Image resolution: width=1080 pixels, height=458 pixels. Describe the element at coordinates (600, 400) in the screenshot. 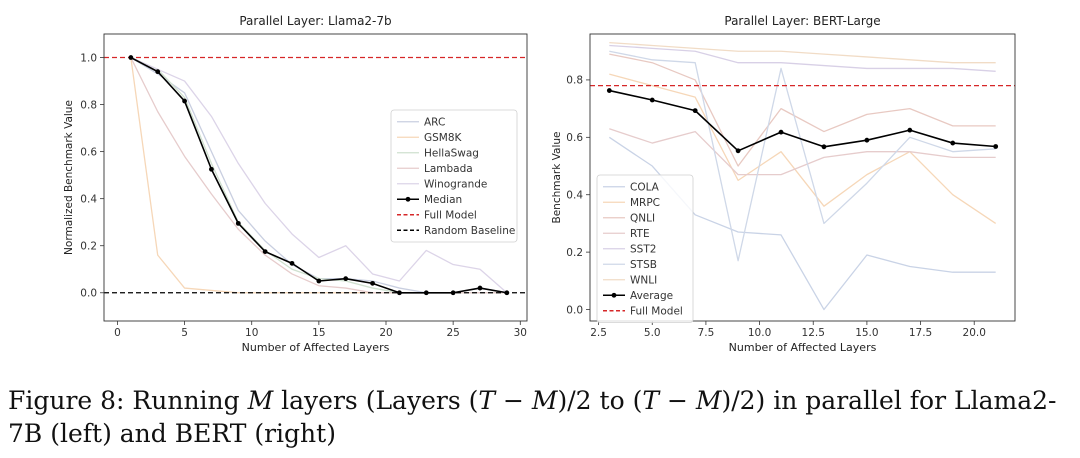

I see `caption-mid2: )/2 to (` at that location.